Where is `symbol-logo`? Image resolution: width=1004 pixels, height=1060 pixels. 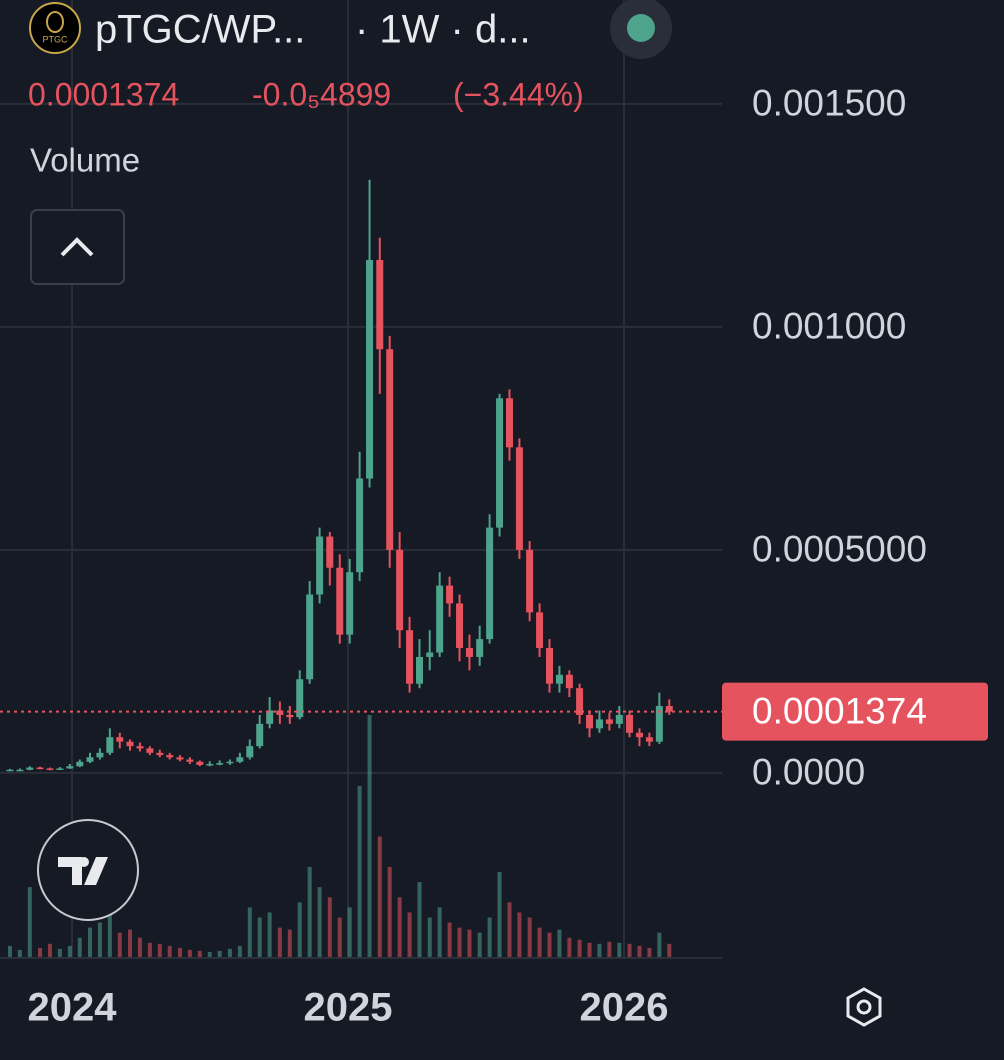
symbol-logo is located at coordinates (55, 28).